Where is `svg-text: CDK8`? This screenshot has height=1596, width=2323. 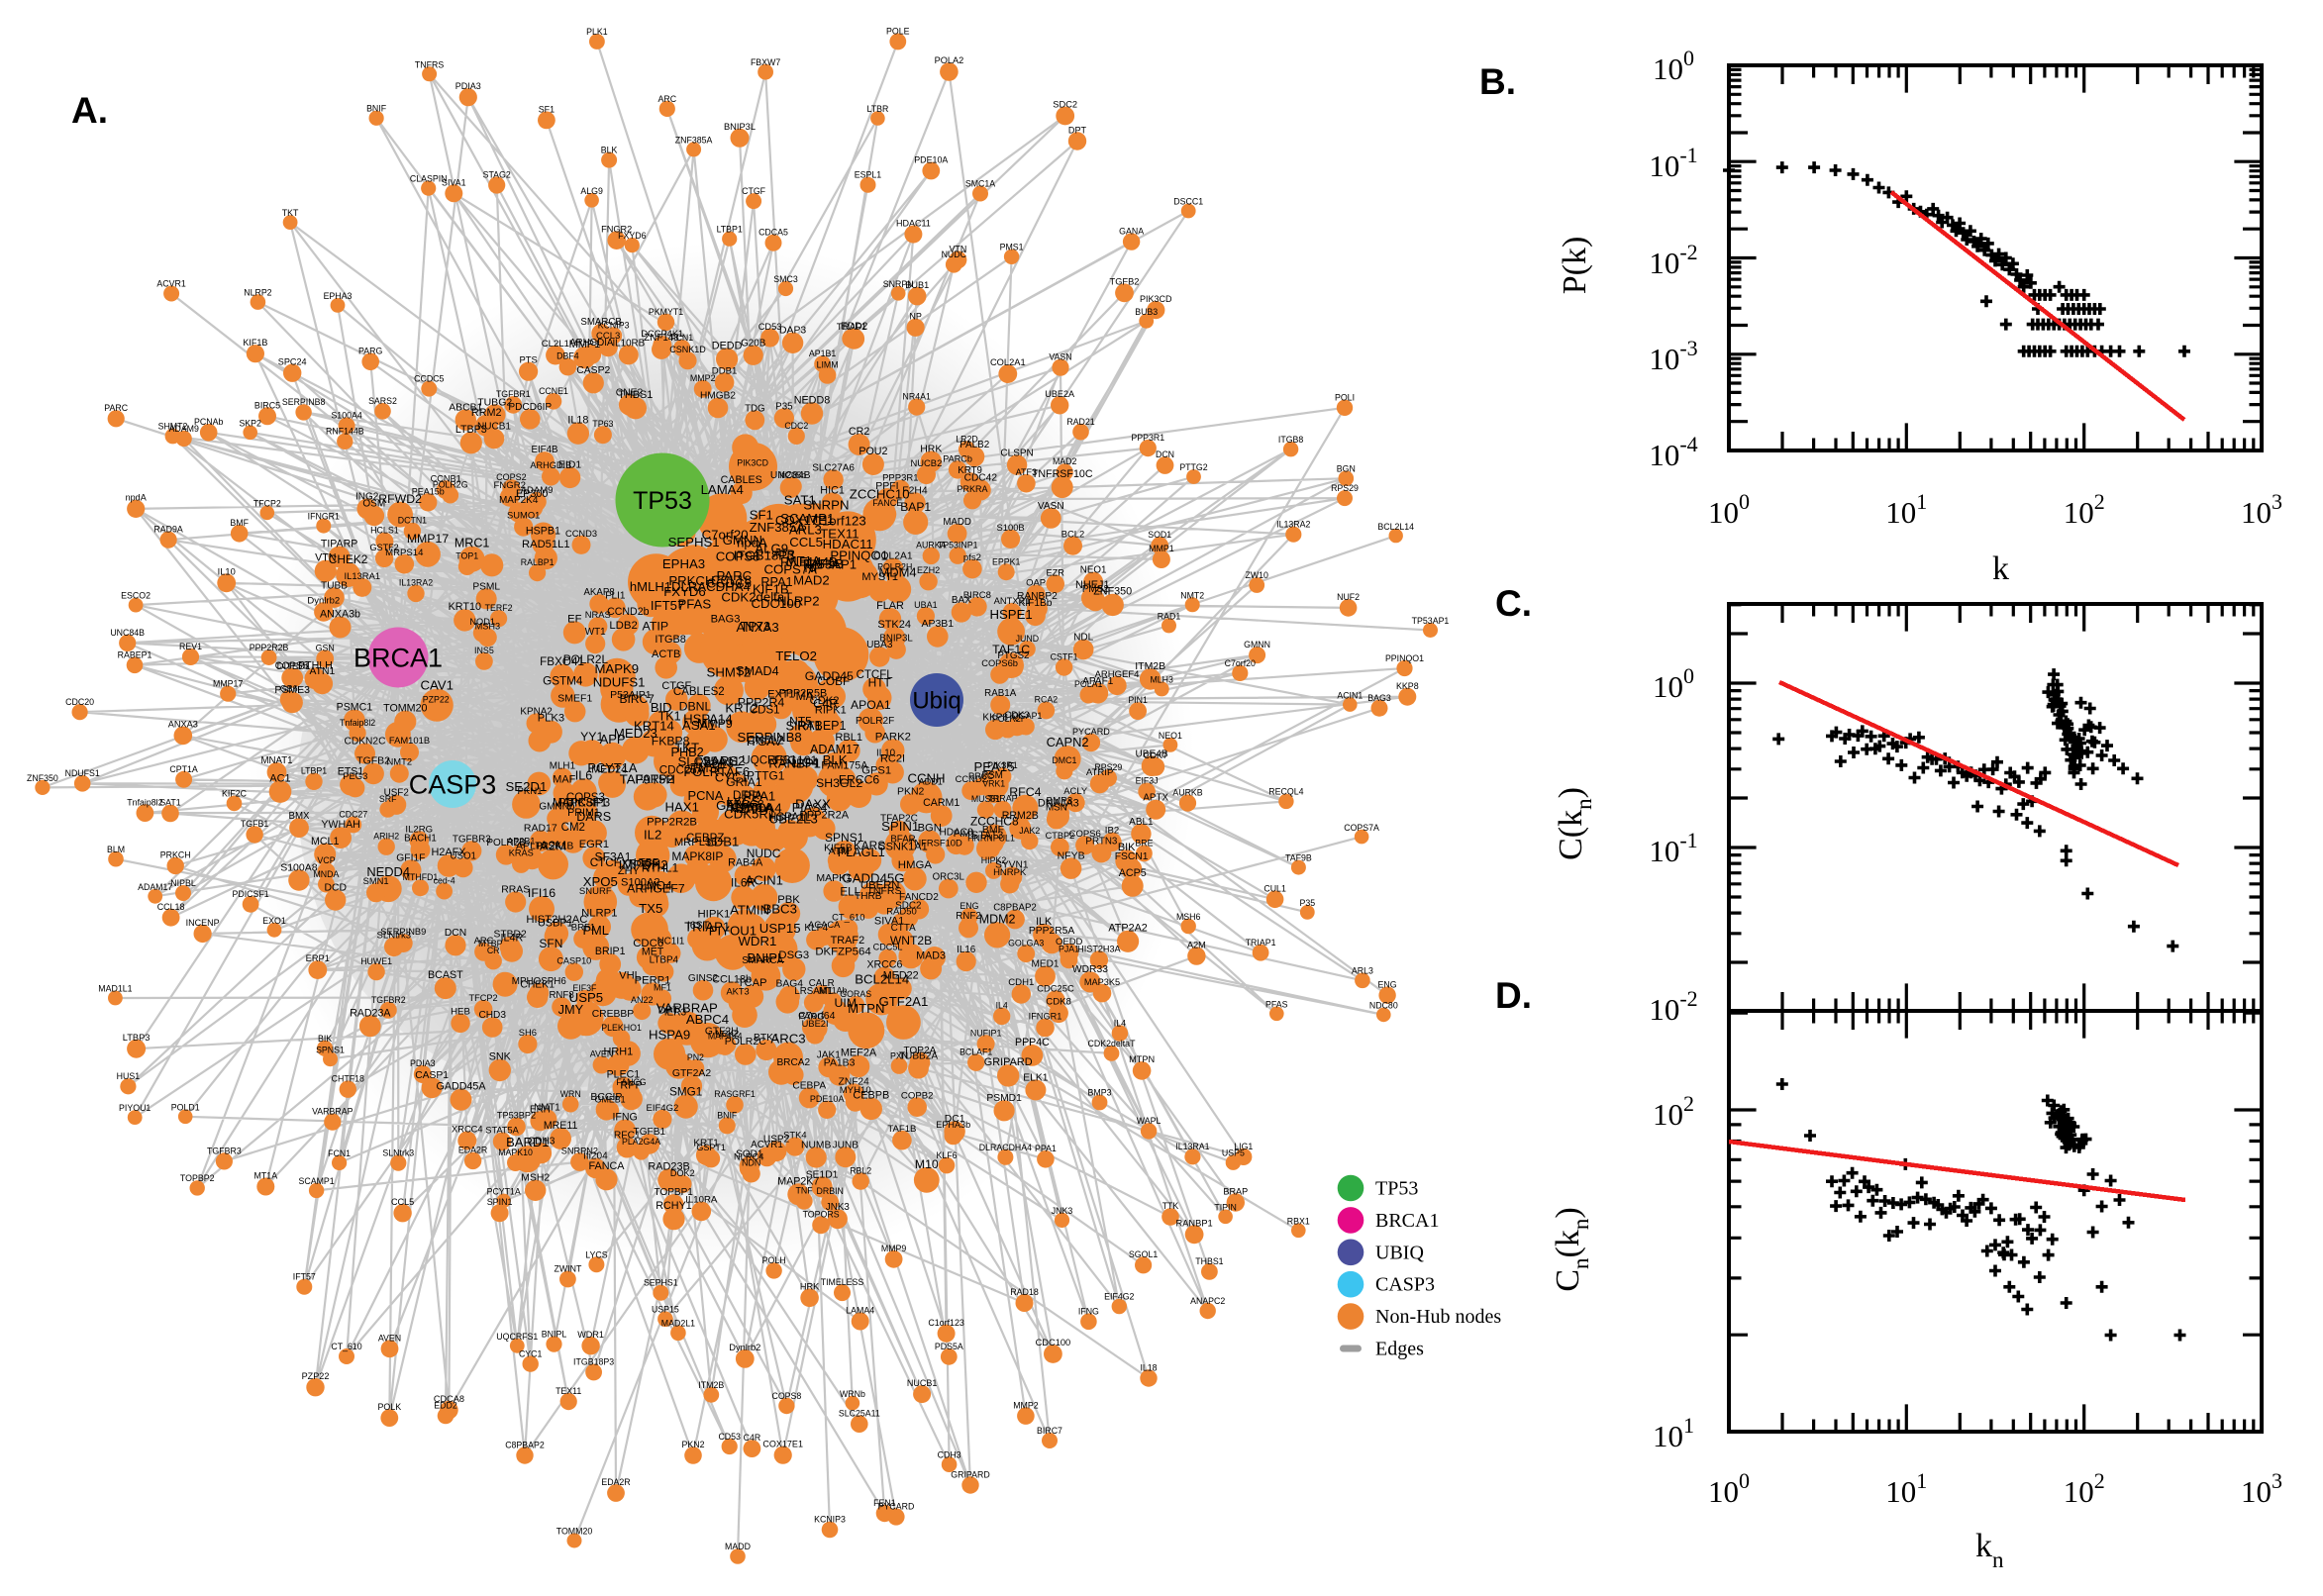 svg-text: CDK8 is located at coordinates (1058, 1002).